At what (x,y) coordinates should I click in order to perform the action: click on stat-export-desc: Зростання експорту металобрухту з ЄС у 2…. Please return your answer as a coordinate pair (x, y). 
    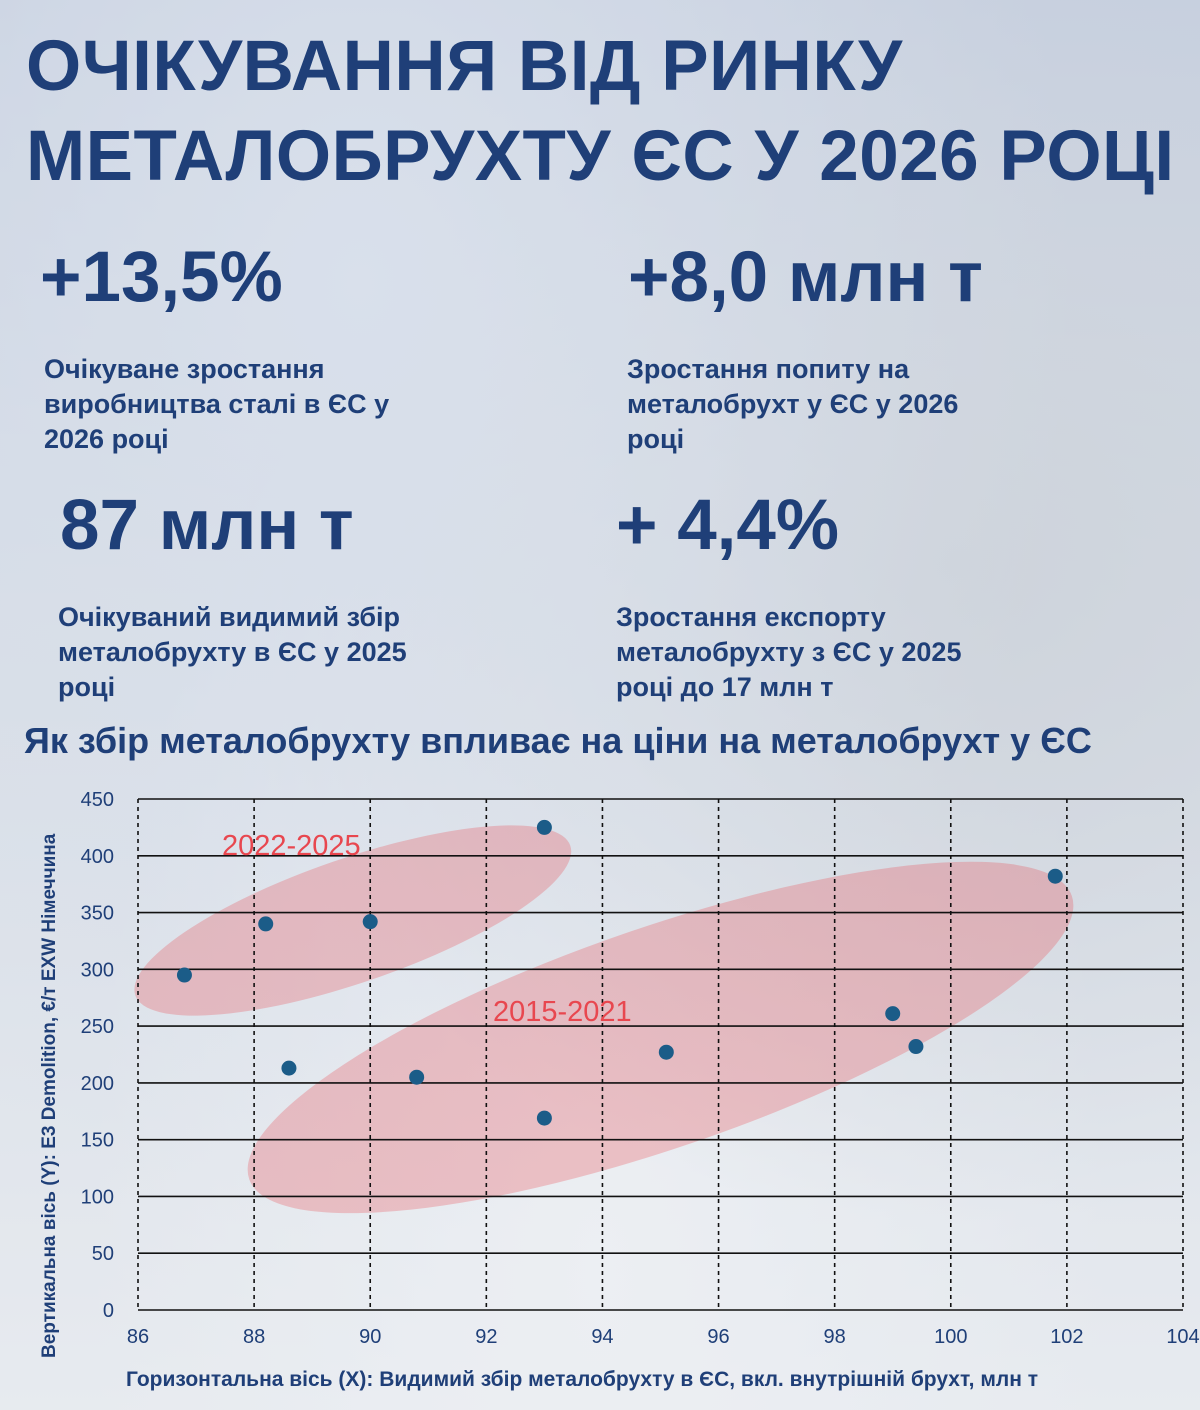
    Looking at the image, I should click on (789, 652).